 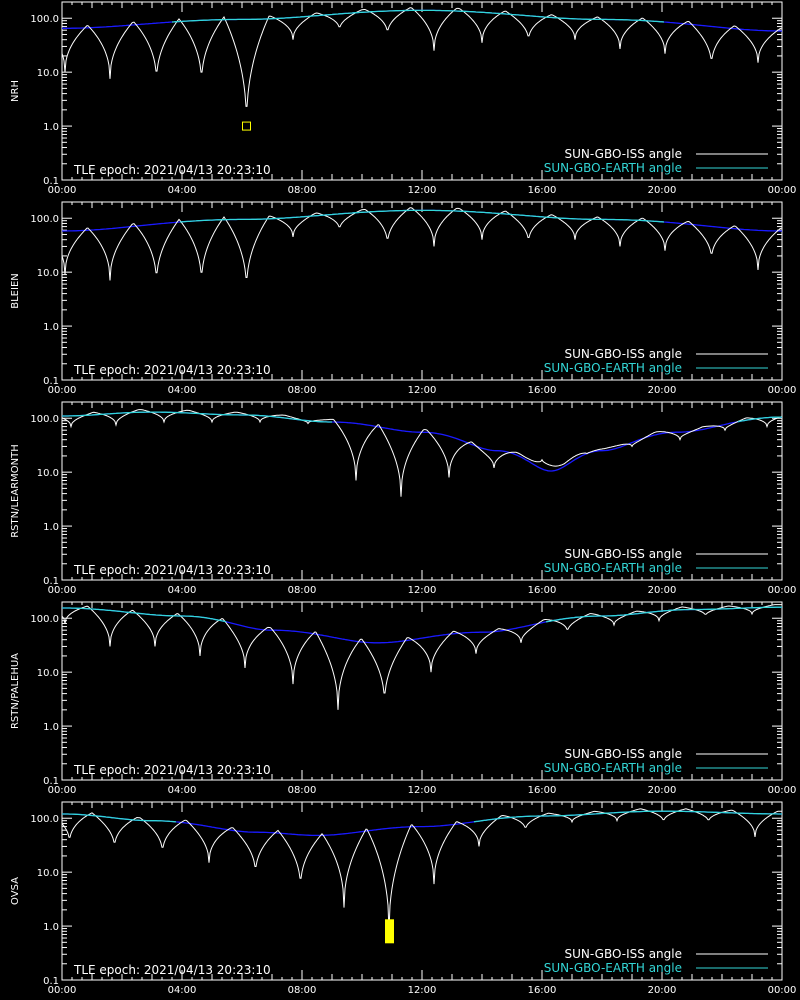 What do you see at coordinates (15, 891) in the screenshot?
I see `station-label: OVSA` at bounding box center [15, 891].